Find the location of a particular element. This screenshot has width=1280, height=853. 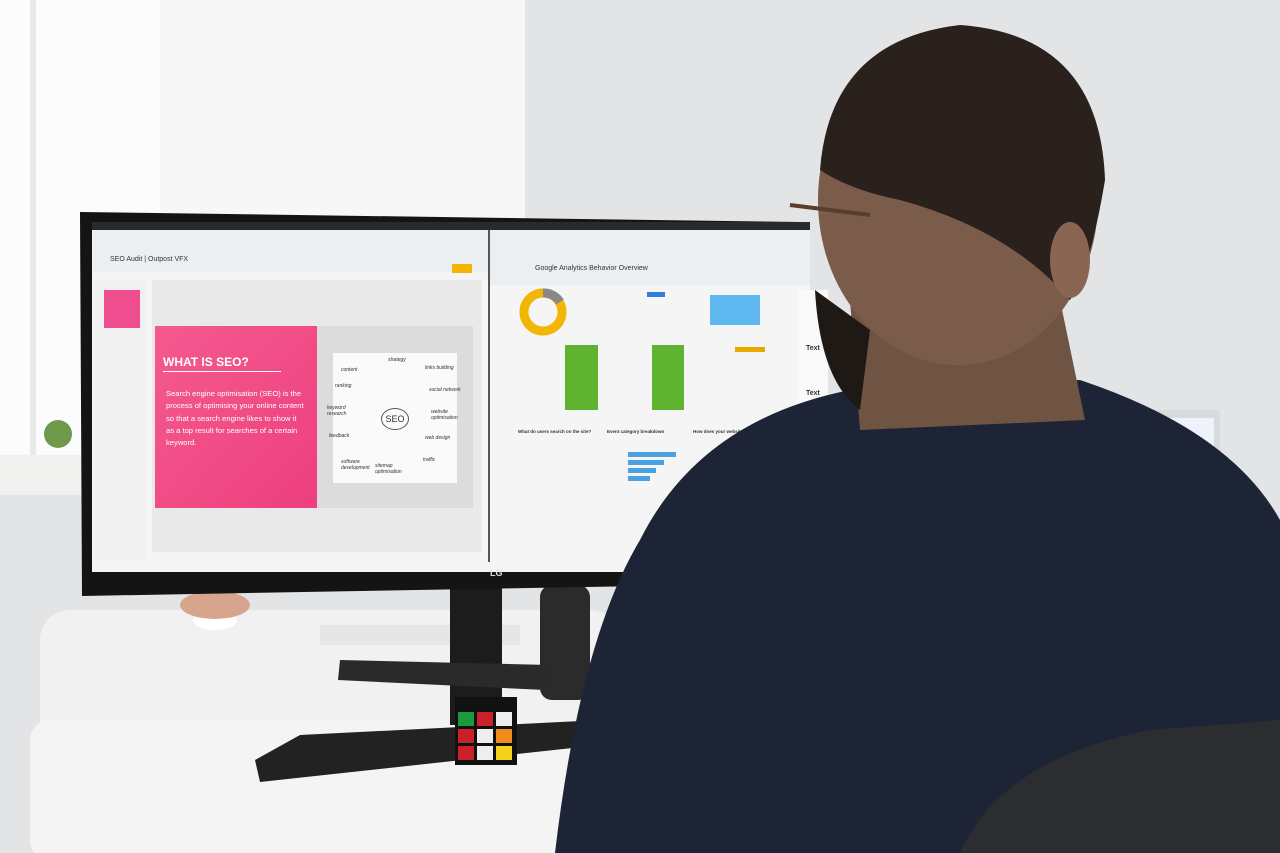

diagram-word: ranking is located at coordinates (343, 386).